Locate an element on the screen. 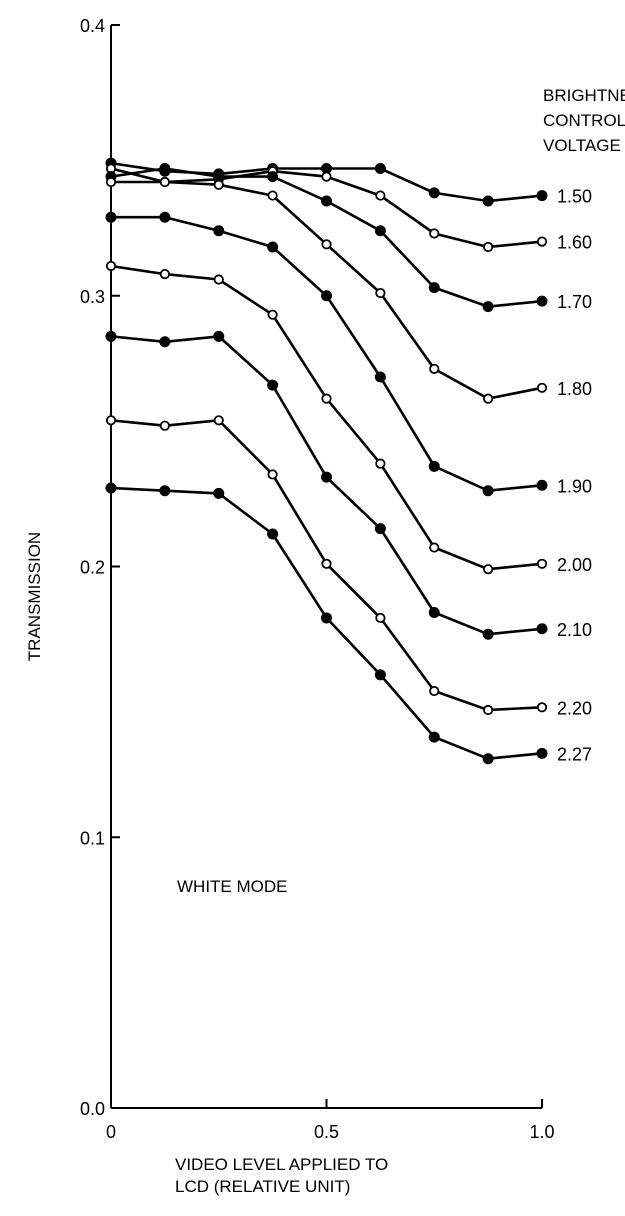 This screenshot has width=625, height=1216. x-axis-label: LCD (RELATIVE UNIT) is located at coordinates (262, 1186).